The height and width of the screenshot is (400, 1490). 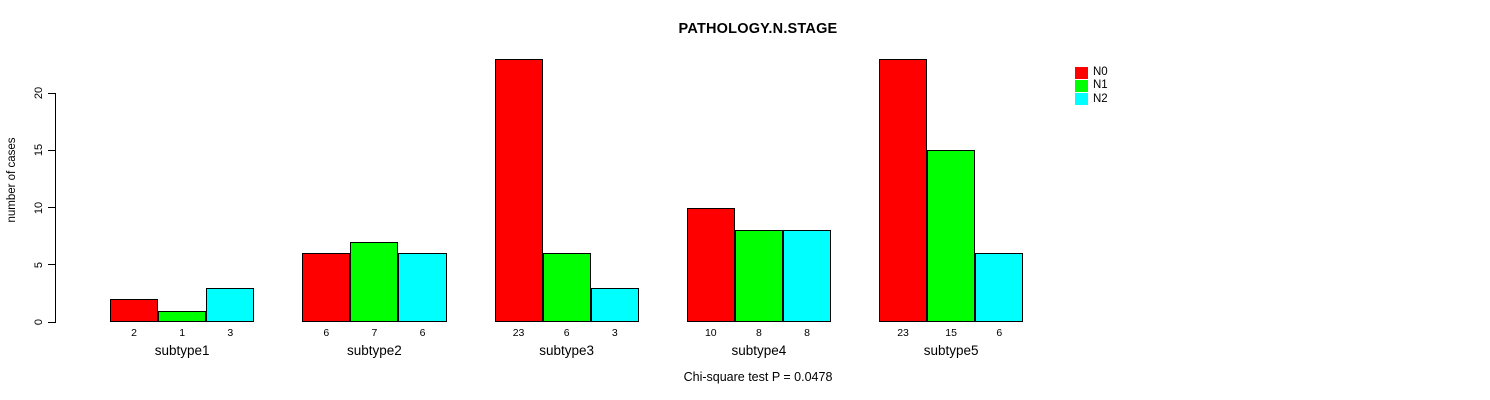 What do you see at coordinates (1081, 86) in the screenshot?
I see `legend-swatch-N1` at bounding box center [1081, 86].